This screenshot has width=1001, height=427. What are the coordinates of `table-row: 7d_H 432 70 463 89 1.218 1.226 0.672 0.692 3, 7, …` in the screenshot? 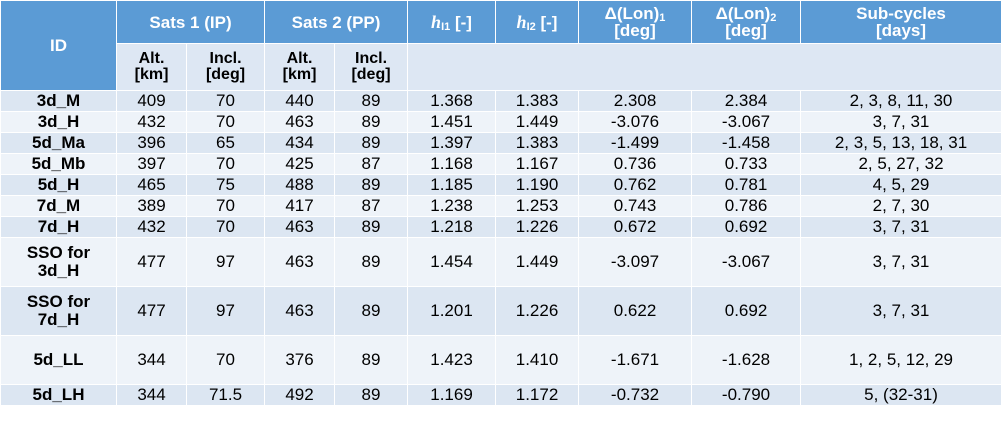 It's located at (500, 227).